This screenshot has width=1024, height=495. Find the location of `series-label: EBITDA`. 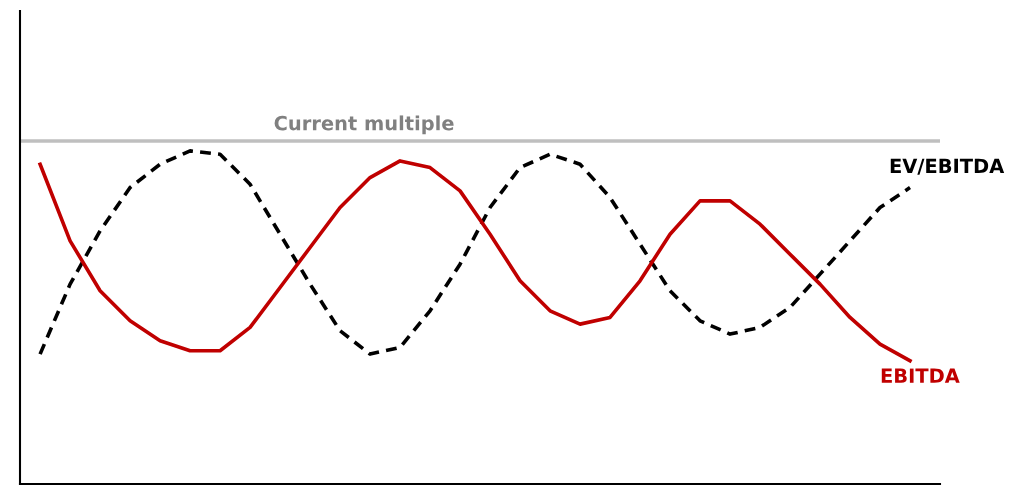

series-label: EBITDA is located at coordinates (920, 375).